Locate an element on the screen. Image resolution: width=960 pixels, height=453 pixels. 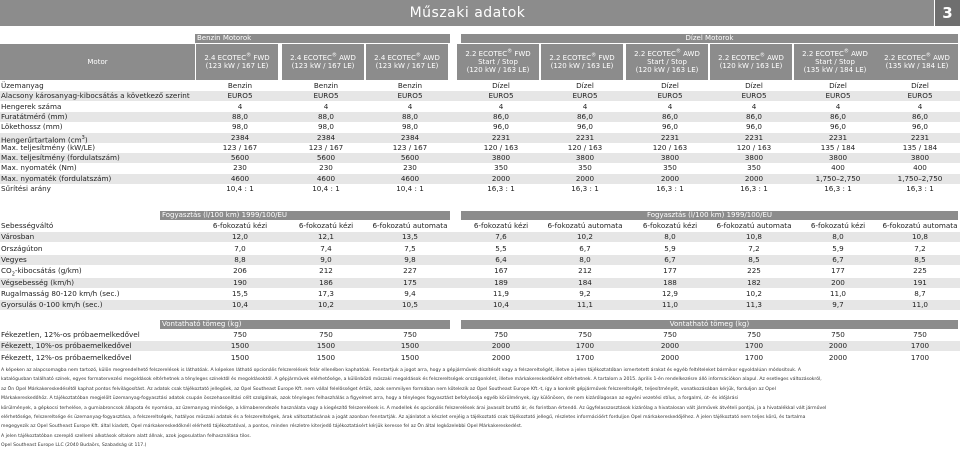
row-label-text: Sűrítési arány is located at coordinates (26, 188).